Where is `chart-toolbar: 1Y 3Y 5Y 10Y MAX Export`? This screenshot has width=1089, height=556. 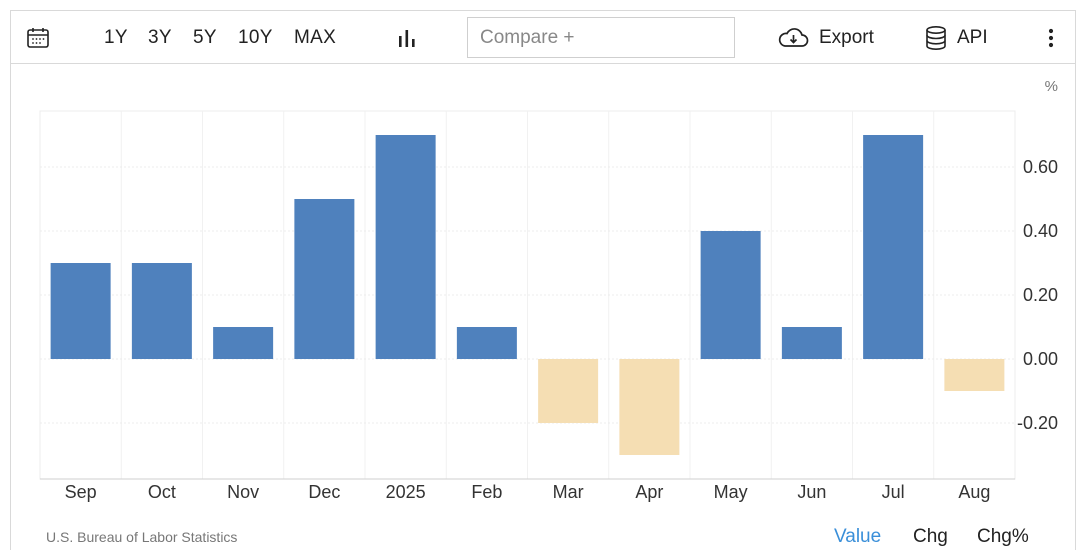
chart-toolbar: 1Y 3Y 5Y 10Y MAX Export is located at coordinates (543, 37).